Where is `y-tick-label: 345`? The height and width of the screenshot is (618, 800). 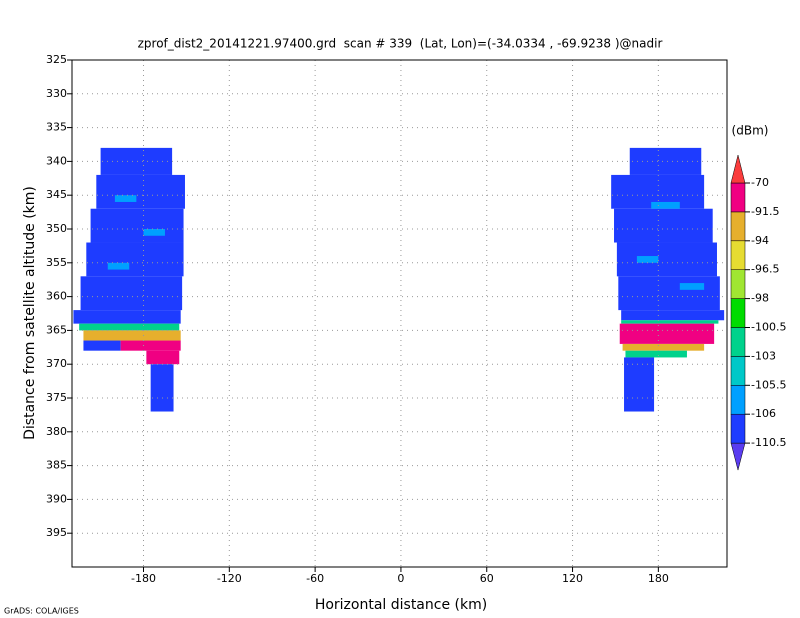 y-tick-label: 345 is located at coordinates (56, 194).